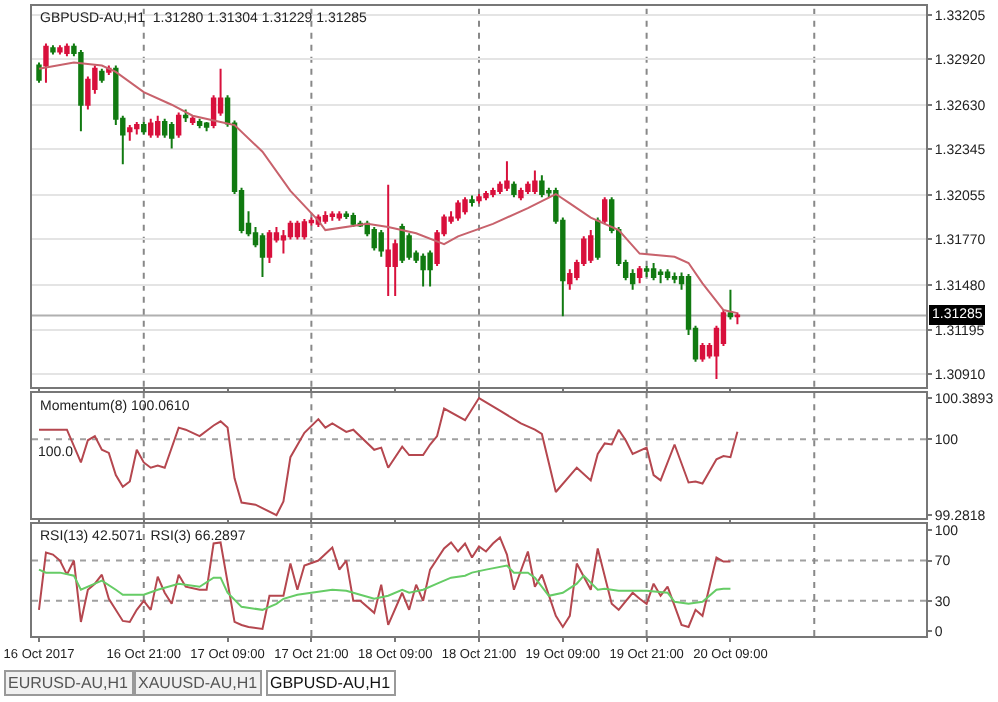 This screenshot has height=702, width=998. What do you see at coordinates (331, 683) in the screenshot?
I see `text: GBPUSD-AU,H1` at bounding box center [331, 683].